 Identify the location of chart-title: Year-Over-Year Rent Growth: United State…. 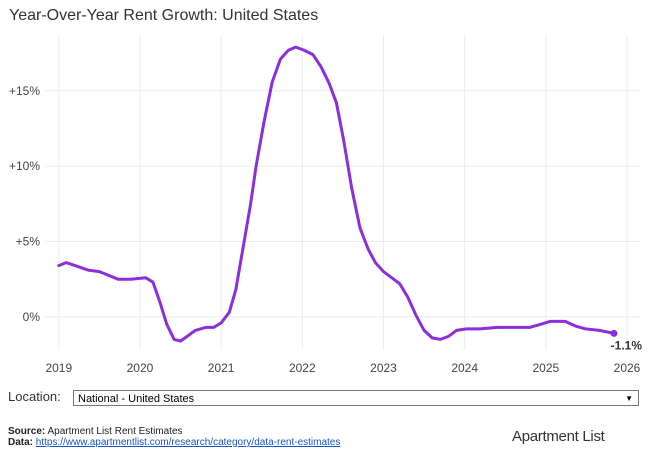
(163, 15).